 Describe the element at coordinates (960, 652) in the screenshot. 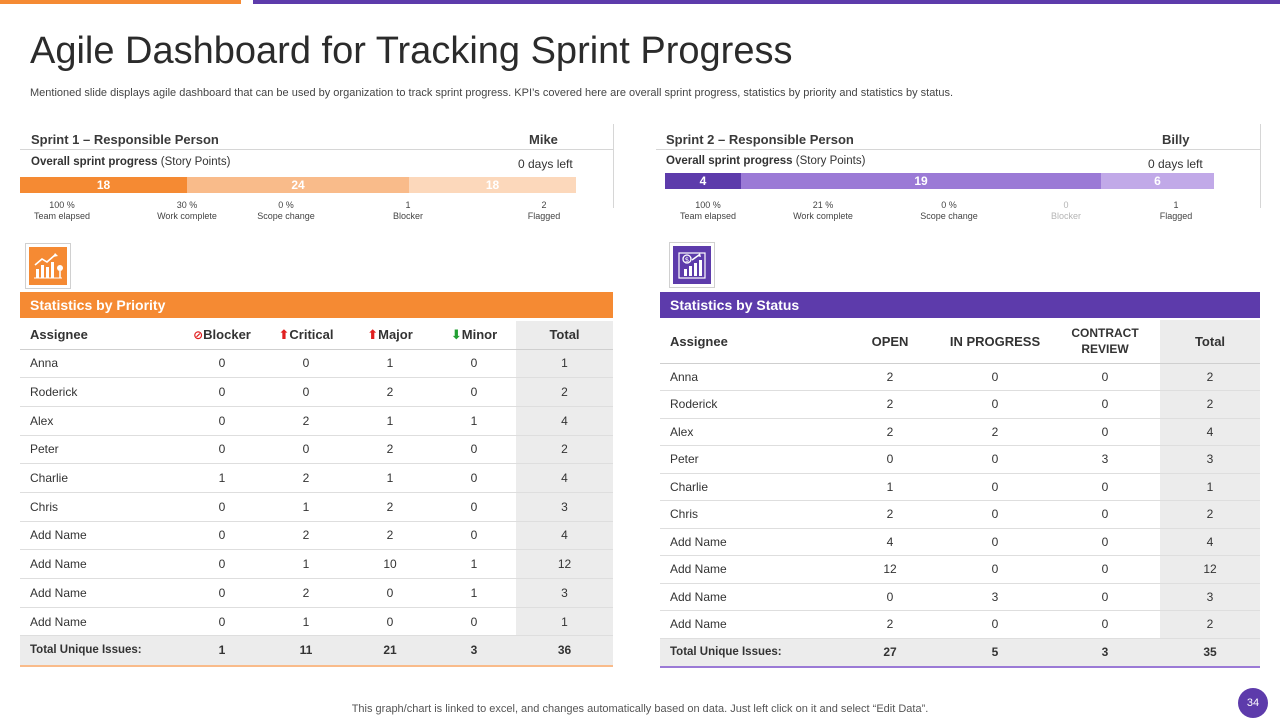

I see `table-footer-row: Total Unique Issues: 27 5 3 35` at that location.